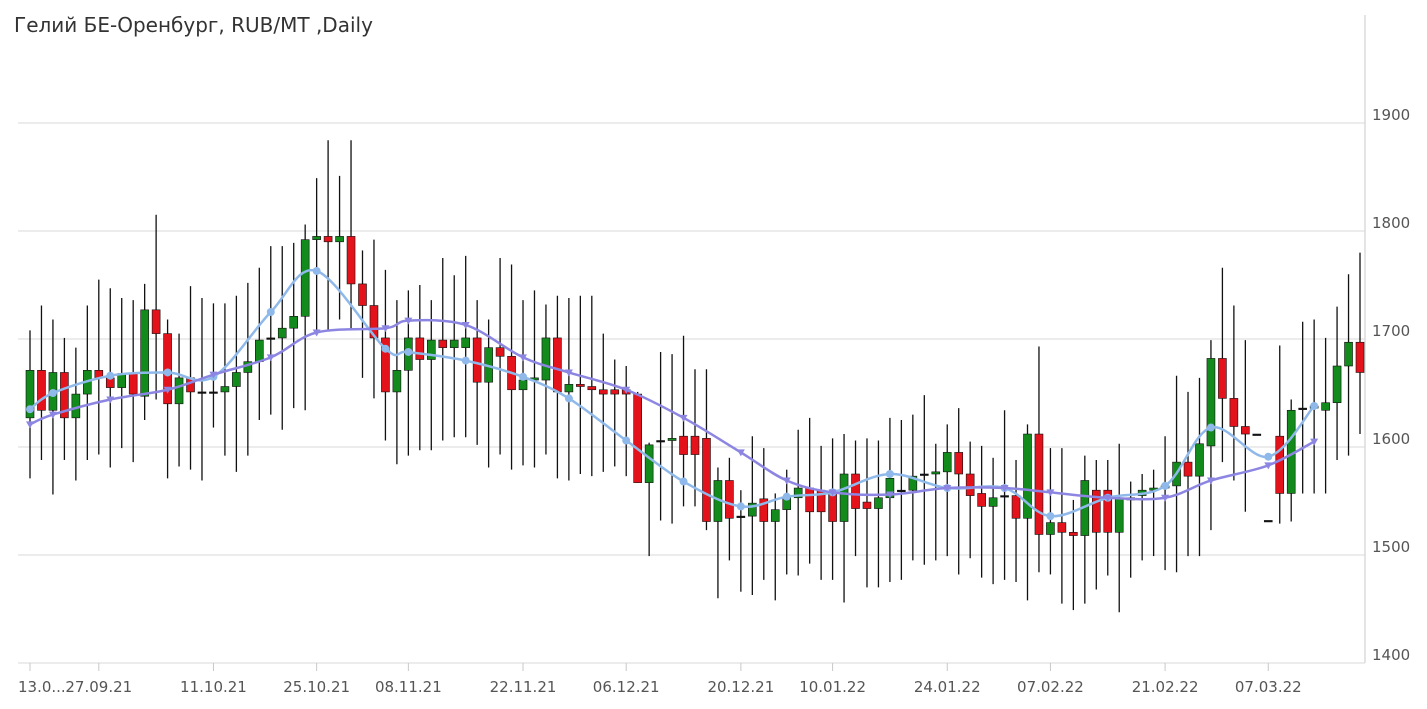 The width and height of the screenshot is (1427, 709). What do you see at coordinates (740, 687) in the screenshot?
I see `x-tick-label: 20.12.21` at bounding box center [740, 687].